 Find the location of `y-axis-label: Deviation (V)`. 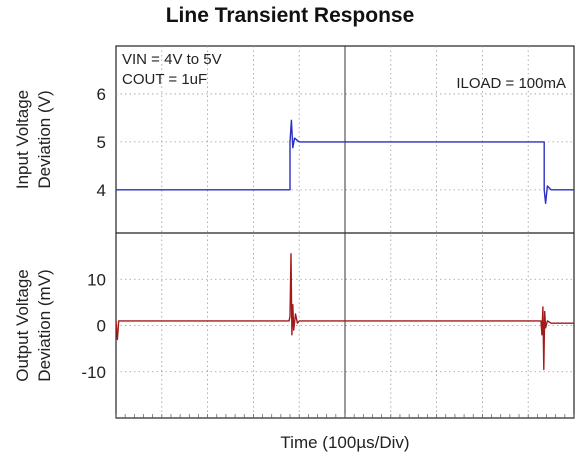

y-axis-label: Deviation (V) is located at coordinates (44, 139).